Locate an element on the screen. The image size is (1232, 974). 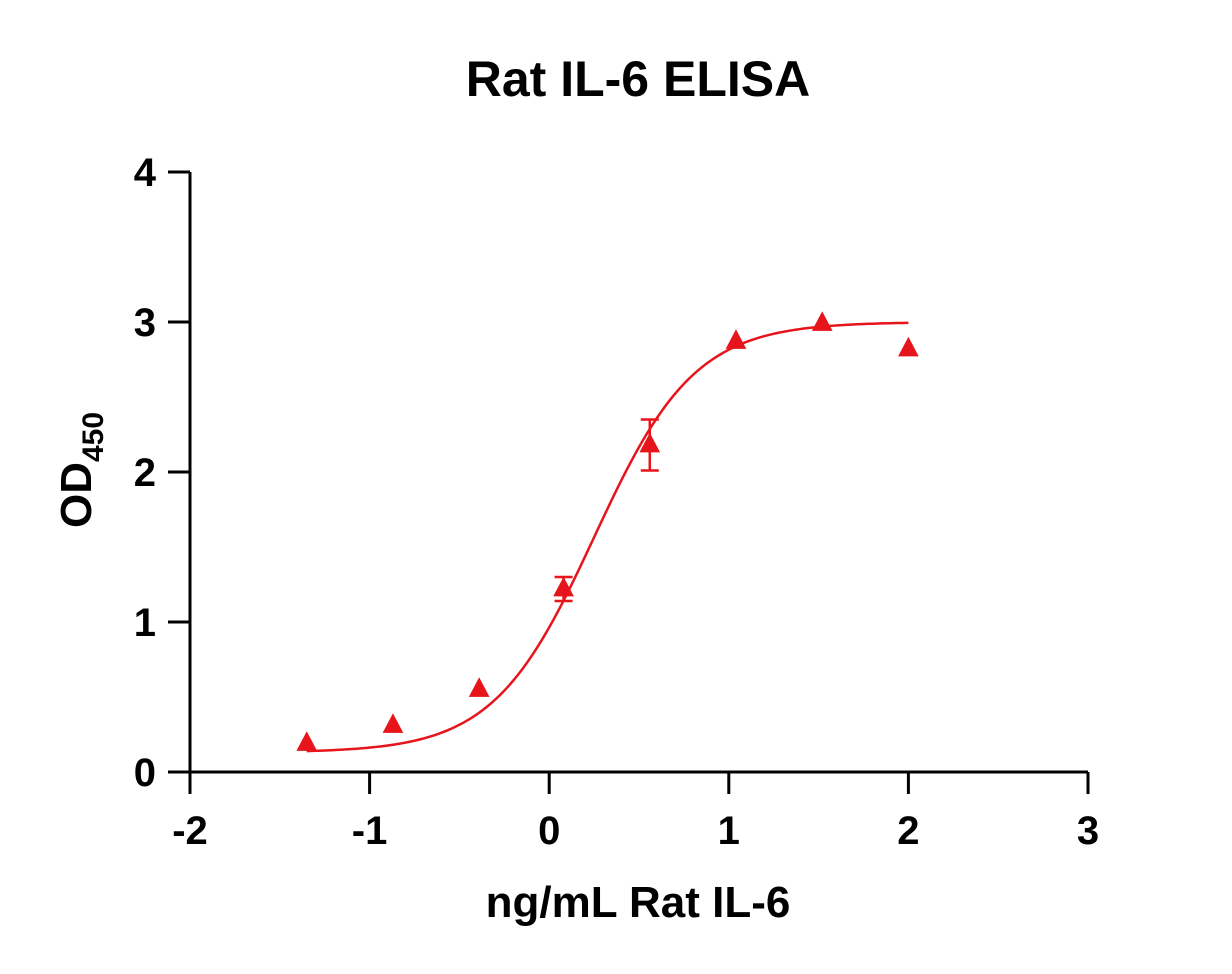
x-axis-label: ng/mL Rat IL-6 is located at coordinates (638, 902).